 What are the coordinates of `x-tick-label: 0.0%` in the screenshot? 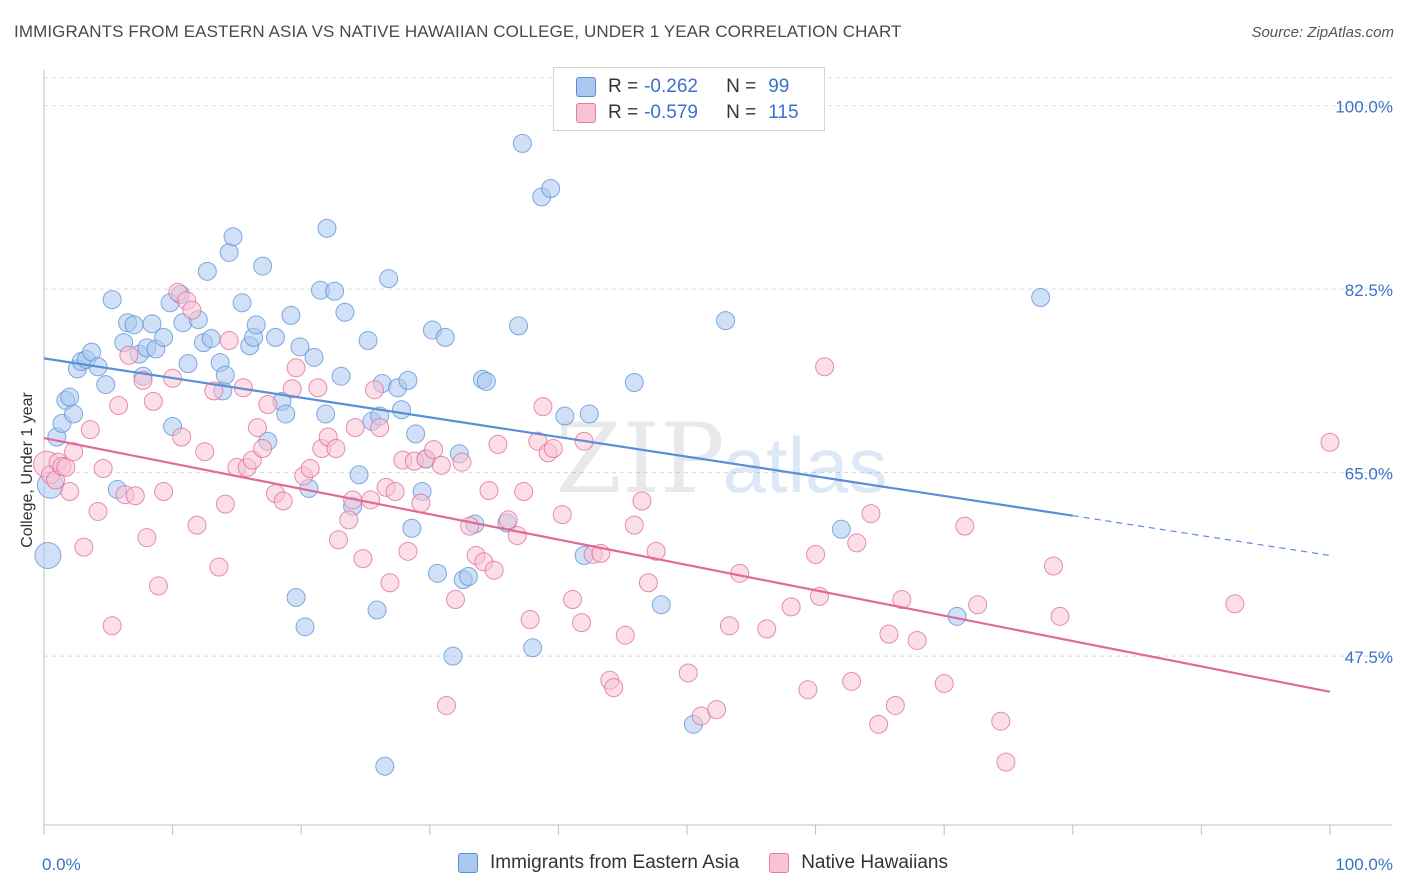 It's located at (61, 864).